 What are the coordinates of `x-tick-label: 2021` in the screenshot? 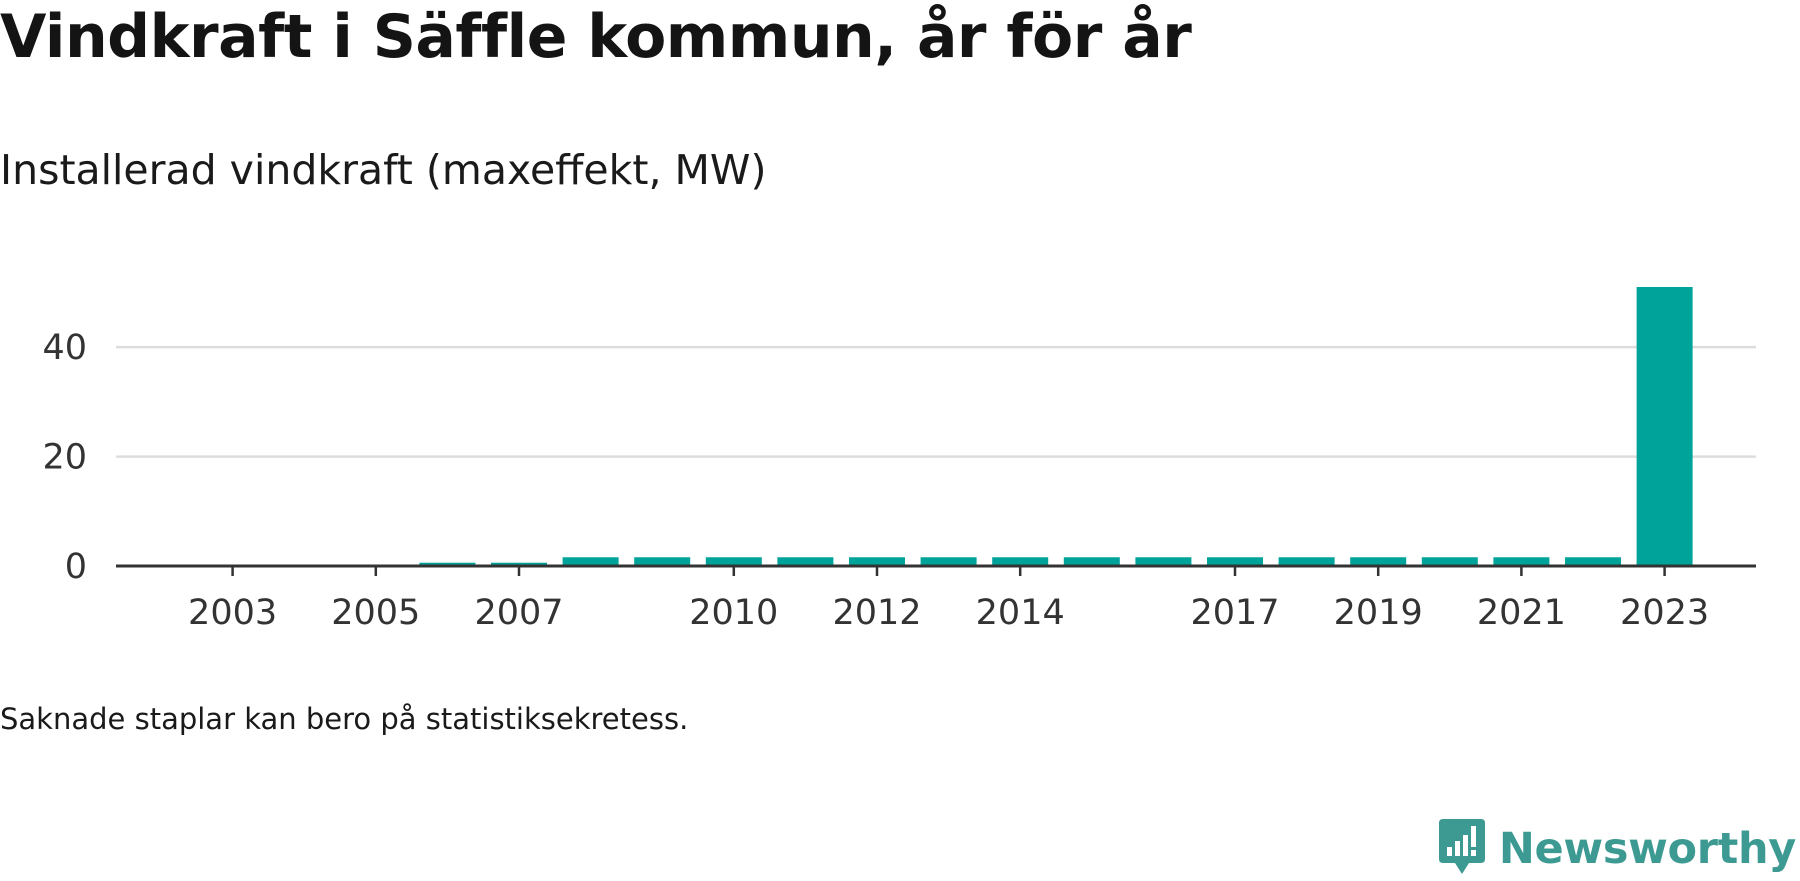 It's located at (1521, 613).